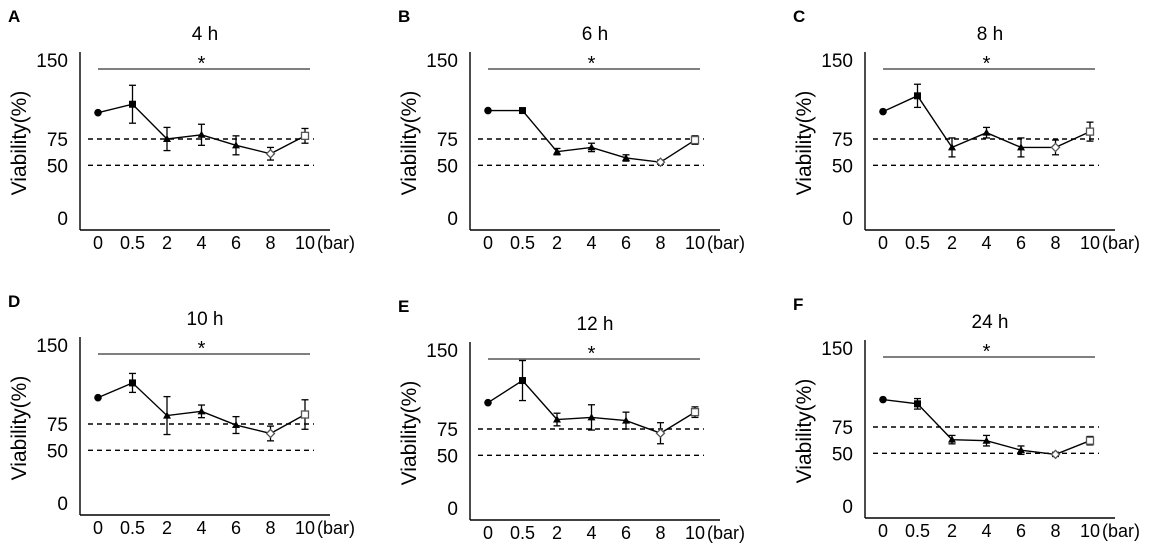 This screenshot has width=1170, height=550. Describe the element at coordinates (799, 16) in the screenshot. I see `panel-letter: C` at that location.